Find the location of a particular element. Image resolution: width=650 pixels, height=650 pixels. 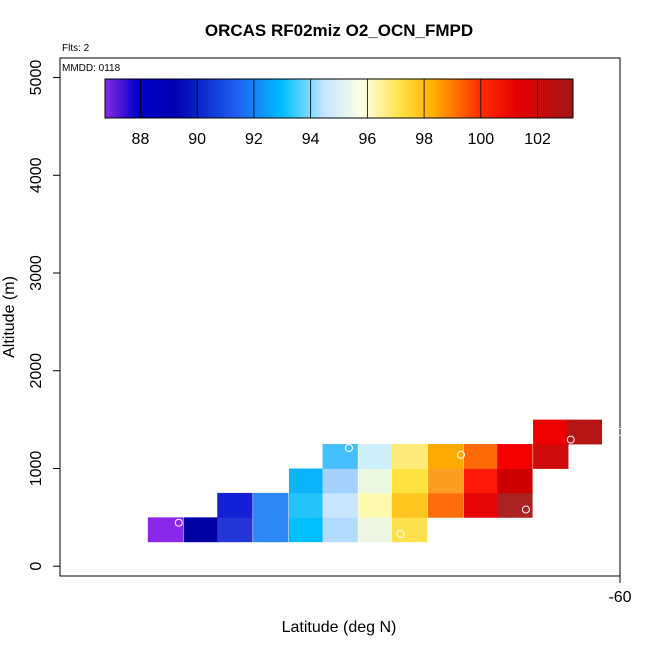

colorbar-tick-label: 102 is located at coordinates (537, 139).